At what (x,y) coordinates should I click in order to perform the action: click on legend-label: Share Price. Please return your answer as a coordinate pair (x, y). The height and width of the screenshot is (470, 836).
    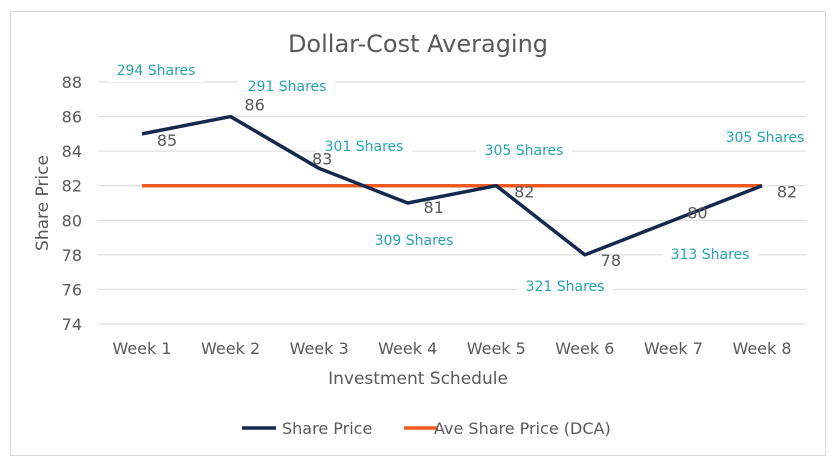
    Looking at the image, I should click on (327, 428).